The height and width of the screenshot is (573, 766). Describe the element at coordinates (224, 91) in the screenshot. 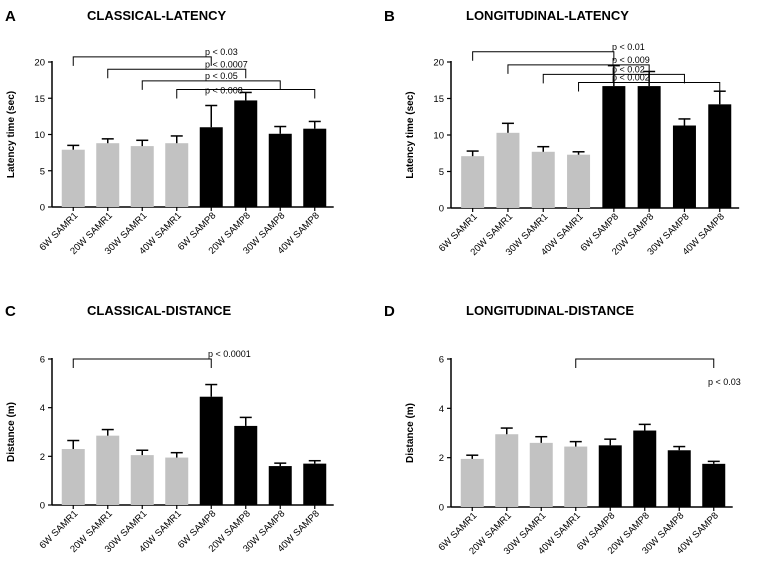

I see `significance-label: p < 0.008` at that location.